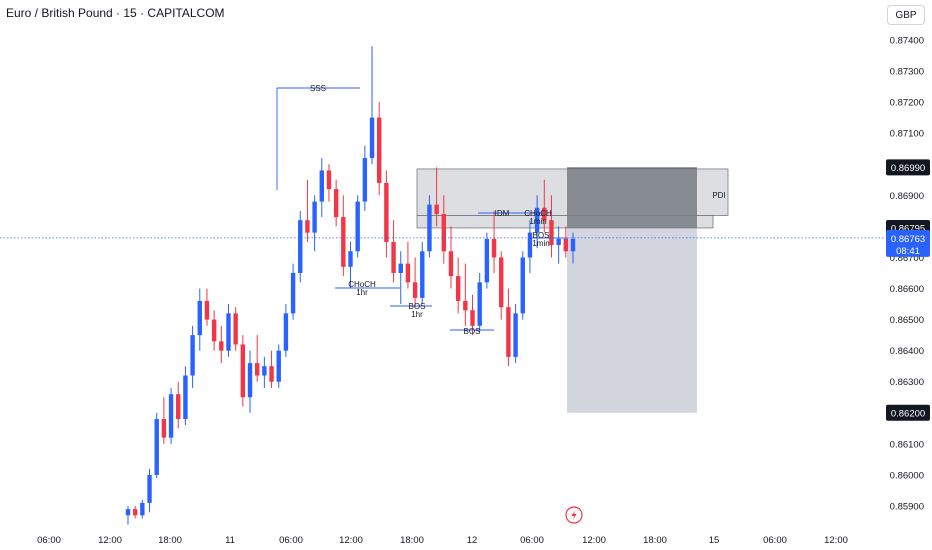 This screenshot has width=932, height=550. Describe the element at coordinates (907, 289) in the screenshot. I see `y-tick-label: 0.86600` at that location.